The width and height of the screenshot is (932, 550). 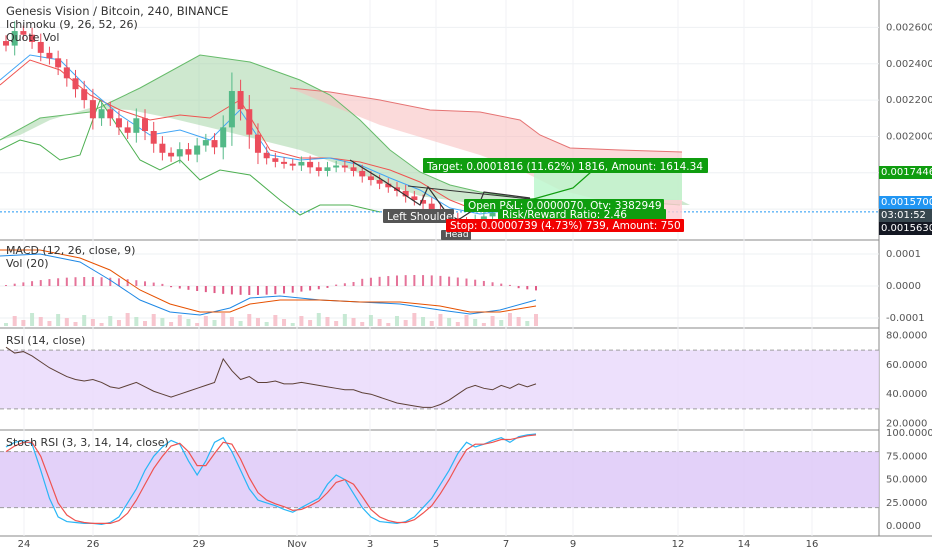 What do you see at coordinates (565, 225) in the screenshot?
I see `stop-label-bg` at bounding box center [565, 225].